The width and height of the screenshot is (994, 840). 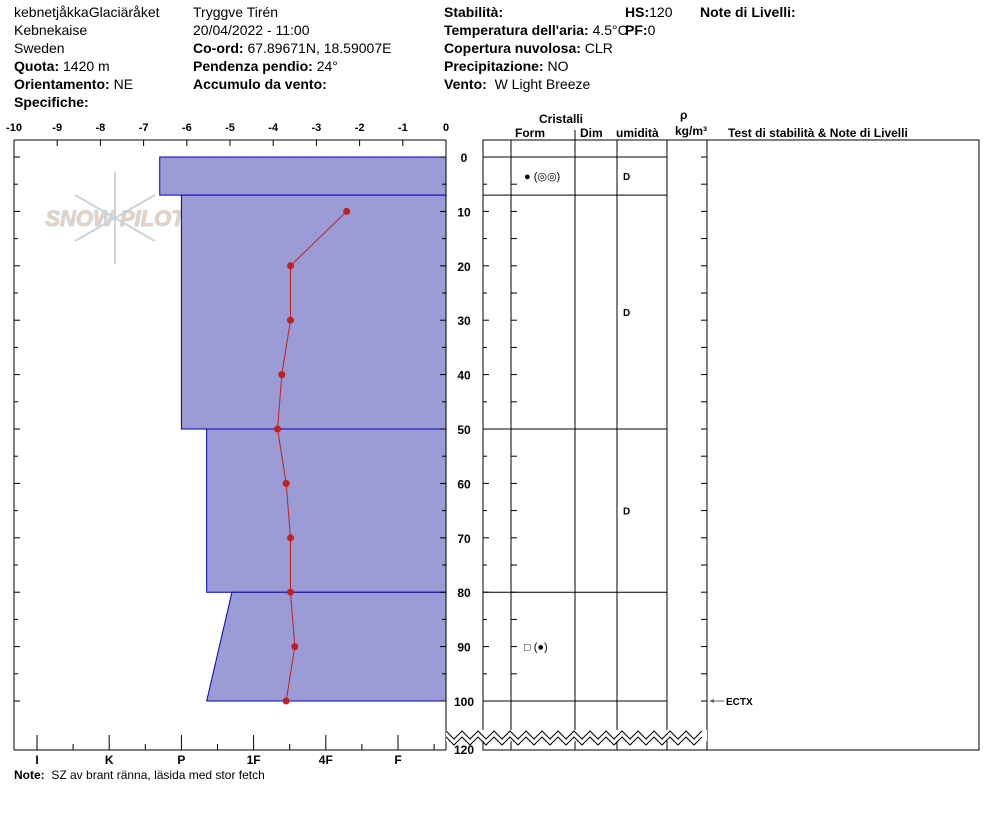 I want to click on hardness-tick-label: P, so click(x=181, y=760).